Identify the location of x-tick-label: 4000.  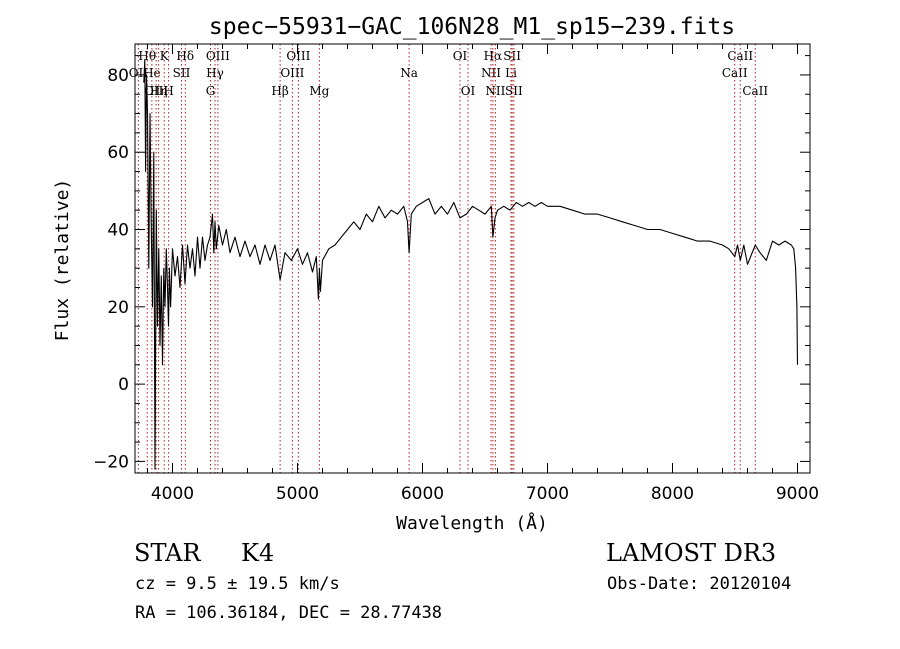
(172, 494).